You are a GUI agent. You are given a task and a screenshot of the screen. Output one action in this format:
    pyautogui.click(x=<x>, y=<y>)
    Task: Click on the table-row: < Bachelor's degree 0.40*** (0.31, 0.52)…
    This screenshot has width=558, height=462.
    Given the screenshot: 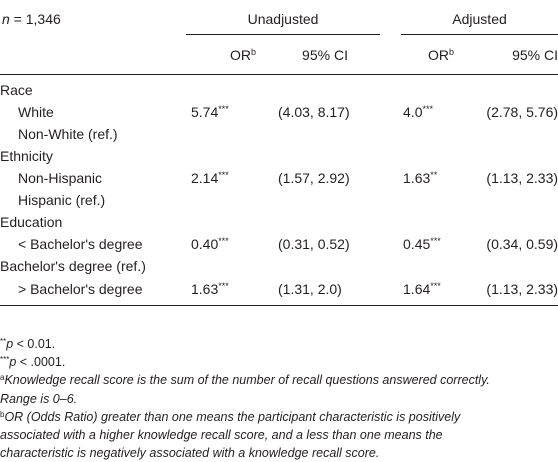 What is the action you would take?
    pyautogui.click(x=279, y=244)
    